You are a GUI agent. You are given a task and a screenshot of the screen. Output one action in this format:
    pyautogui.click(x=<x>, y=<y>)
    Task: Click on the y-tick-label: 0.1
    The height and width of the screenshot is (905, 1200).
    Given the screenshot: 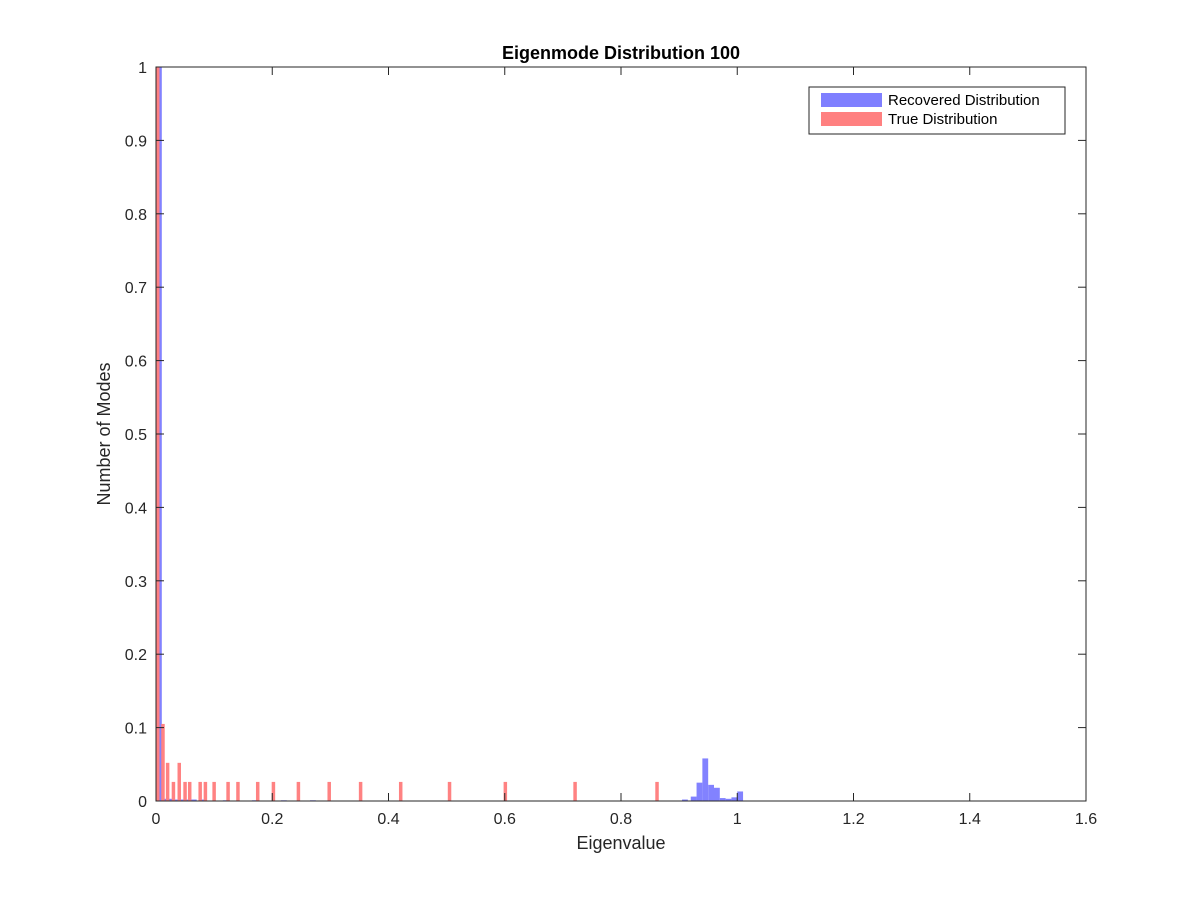 What is the action you would take?
    pyautogui.click(x=136, y=729)
    